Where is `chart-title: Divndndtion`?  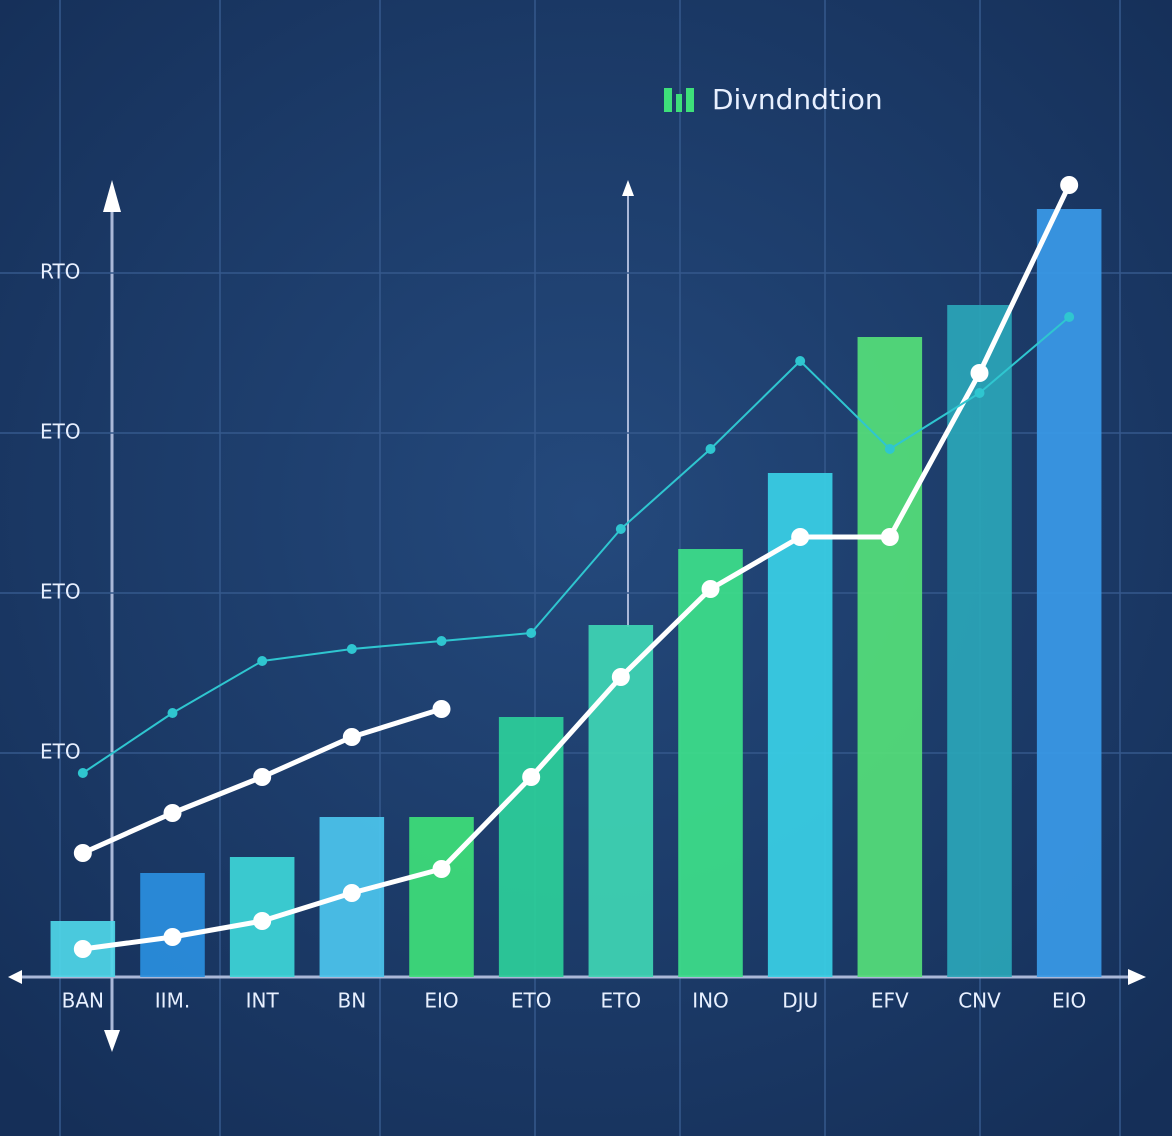
chart-title: Divndndtion is located at coordinates (797, 99).